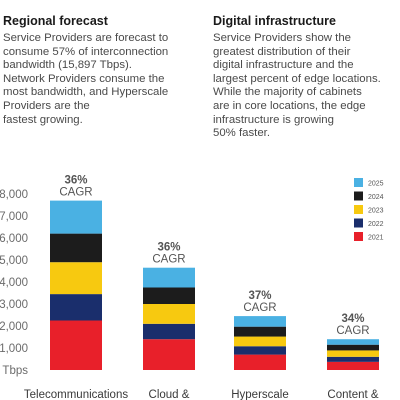 This screenshot has width=400, height=400. What do you see at coordinates (297, 78) in the screenshot?
I see `text-line: largest percent of edge locations.` at bounding box center [297, 78].